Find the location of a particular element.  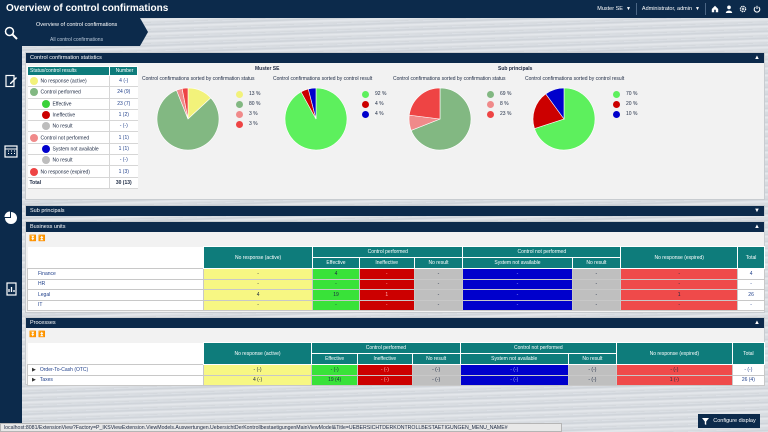

table-cell: 26 (4) is located at coordinates (748, 380).